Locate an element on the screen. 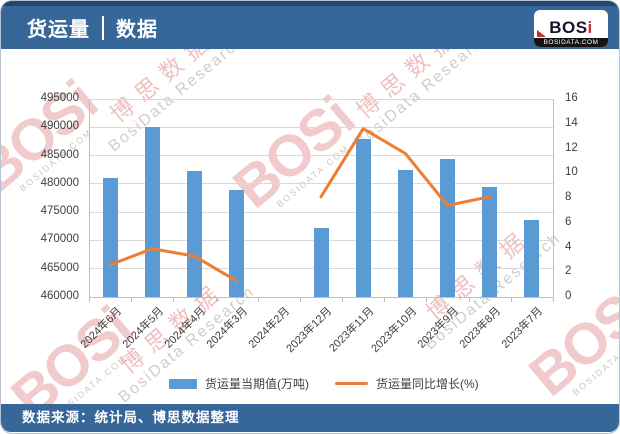  legend-item-bar: 货运量当期值(万吨) is located at coordinates (239, 383).